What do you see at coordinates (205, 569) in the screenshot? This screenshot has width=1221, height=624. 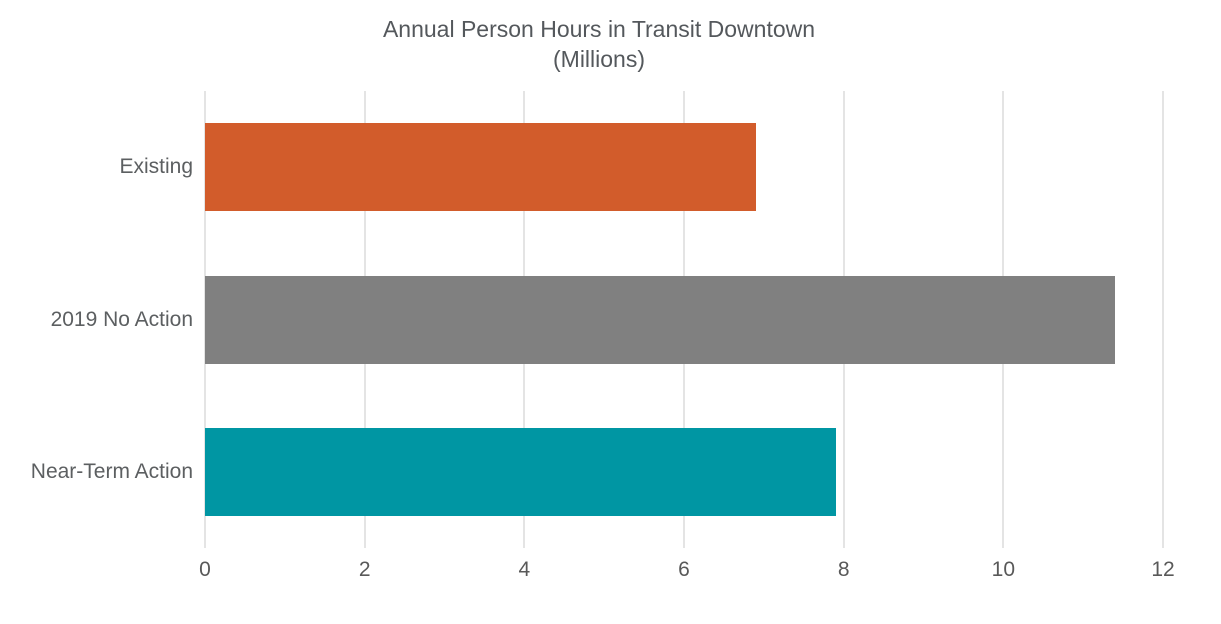 I see `tick-label-0: 0` at bounding box center [205, 569].